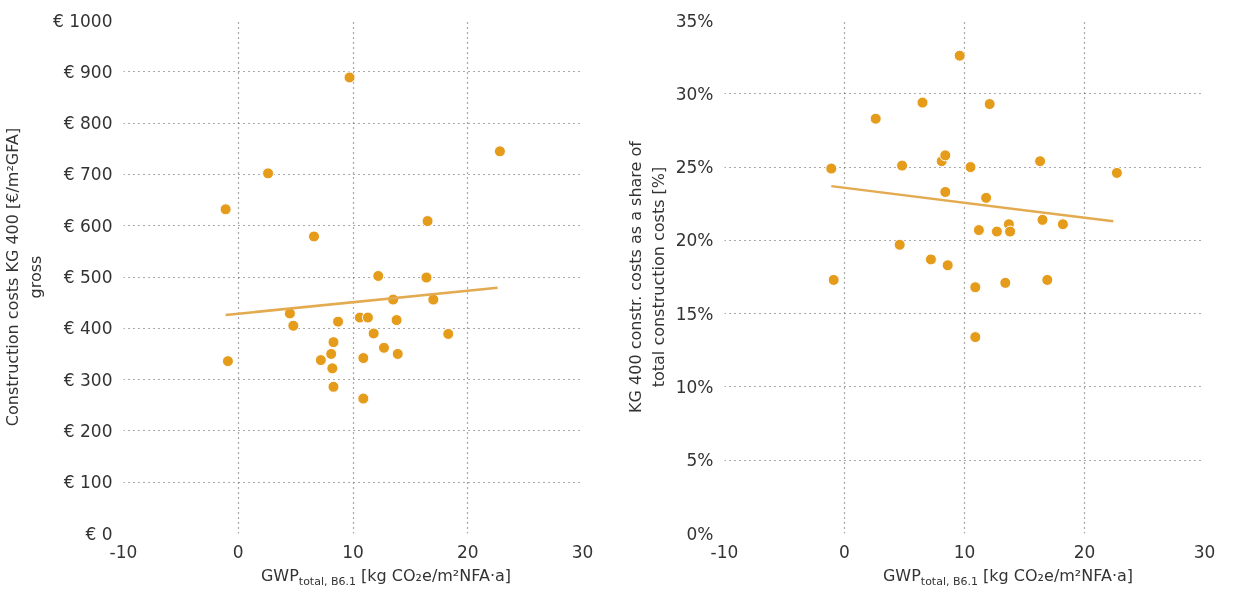  I want to click on y-tick-label: € 500, so click(88, 277).